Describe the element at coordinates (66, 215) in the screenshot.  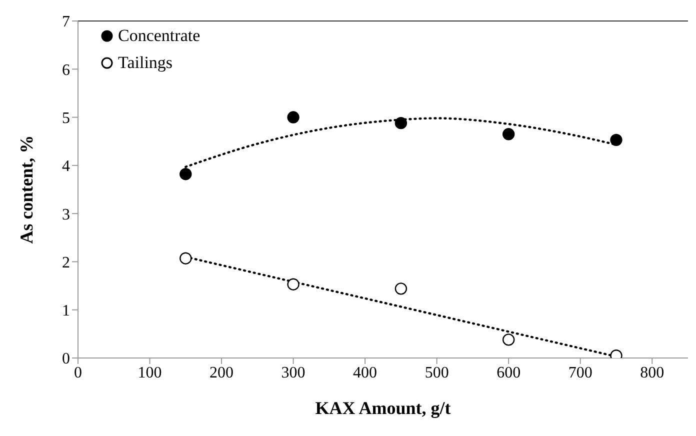
I see `y-tick-label: 3` at that location.